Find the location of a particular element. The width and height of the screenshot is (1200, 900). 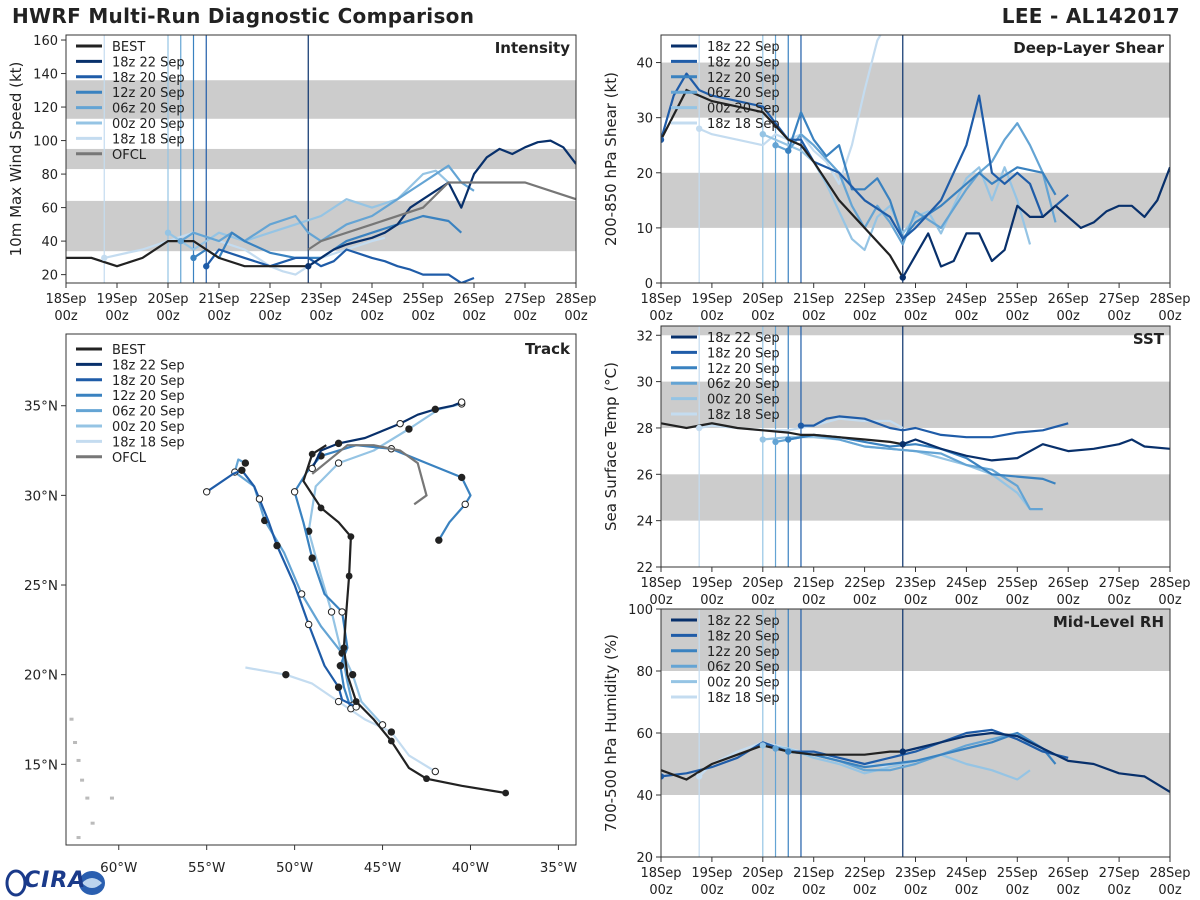

intensity-plot-area is located at coordinates (321, 159).